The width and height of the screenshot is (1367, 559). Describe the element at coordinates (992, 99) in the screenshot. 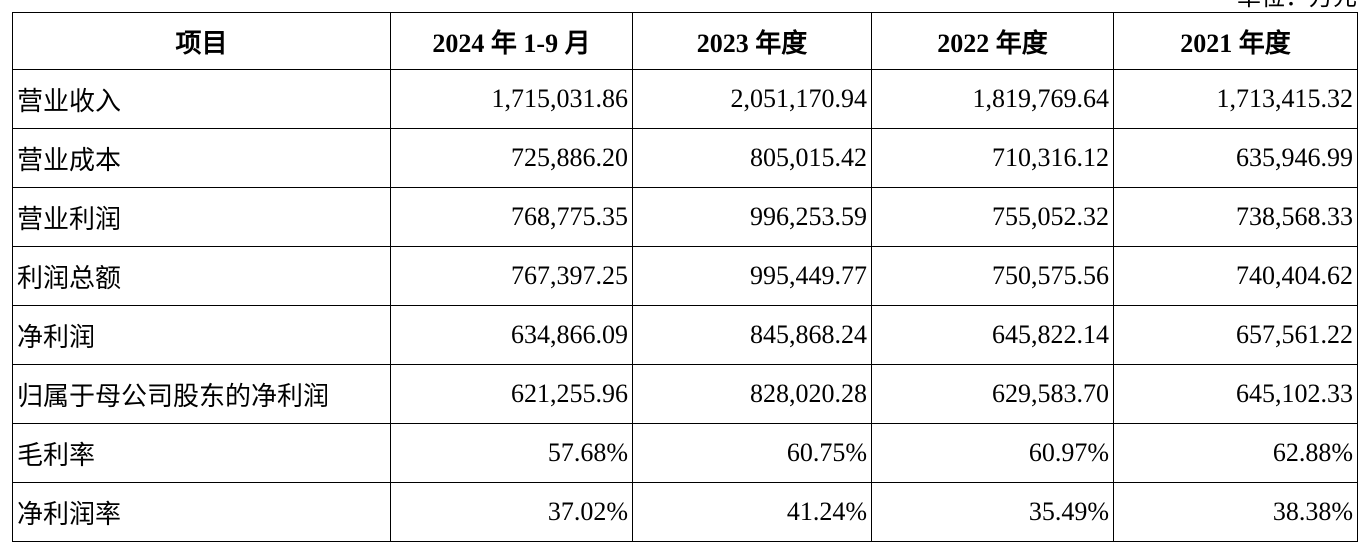

I see `cell-value: 1,819,769.64` at that location.